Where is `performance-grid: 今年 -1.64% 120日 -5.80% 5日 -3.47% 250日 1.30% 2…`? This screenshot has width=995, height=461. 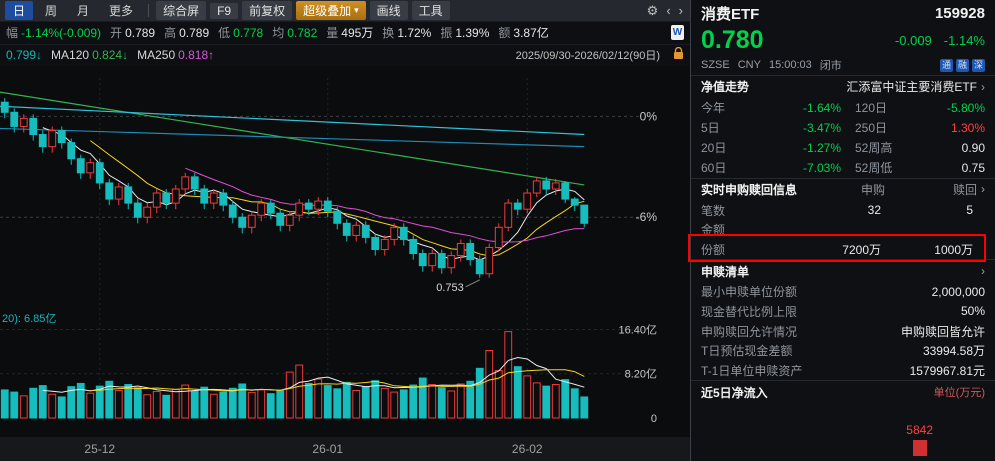 performance-grid: 今年 -1.64% 120日 -5.80% 5日 -3.47% 250日 1.30% 2… is located at coordinates (843, 138).